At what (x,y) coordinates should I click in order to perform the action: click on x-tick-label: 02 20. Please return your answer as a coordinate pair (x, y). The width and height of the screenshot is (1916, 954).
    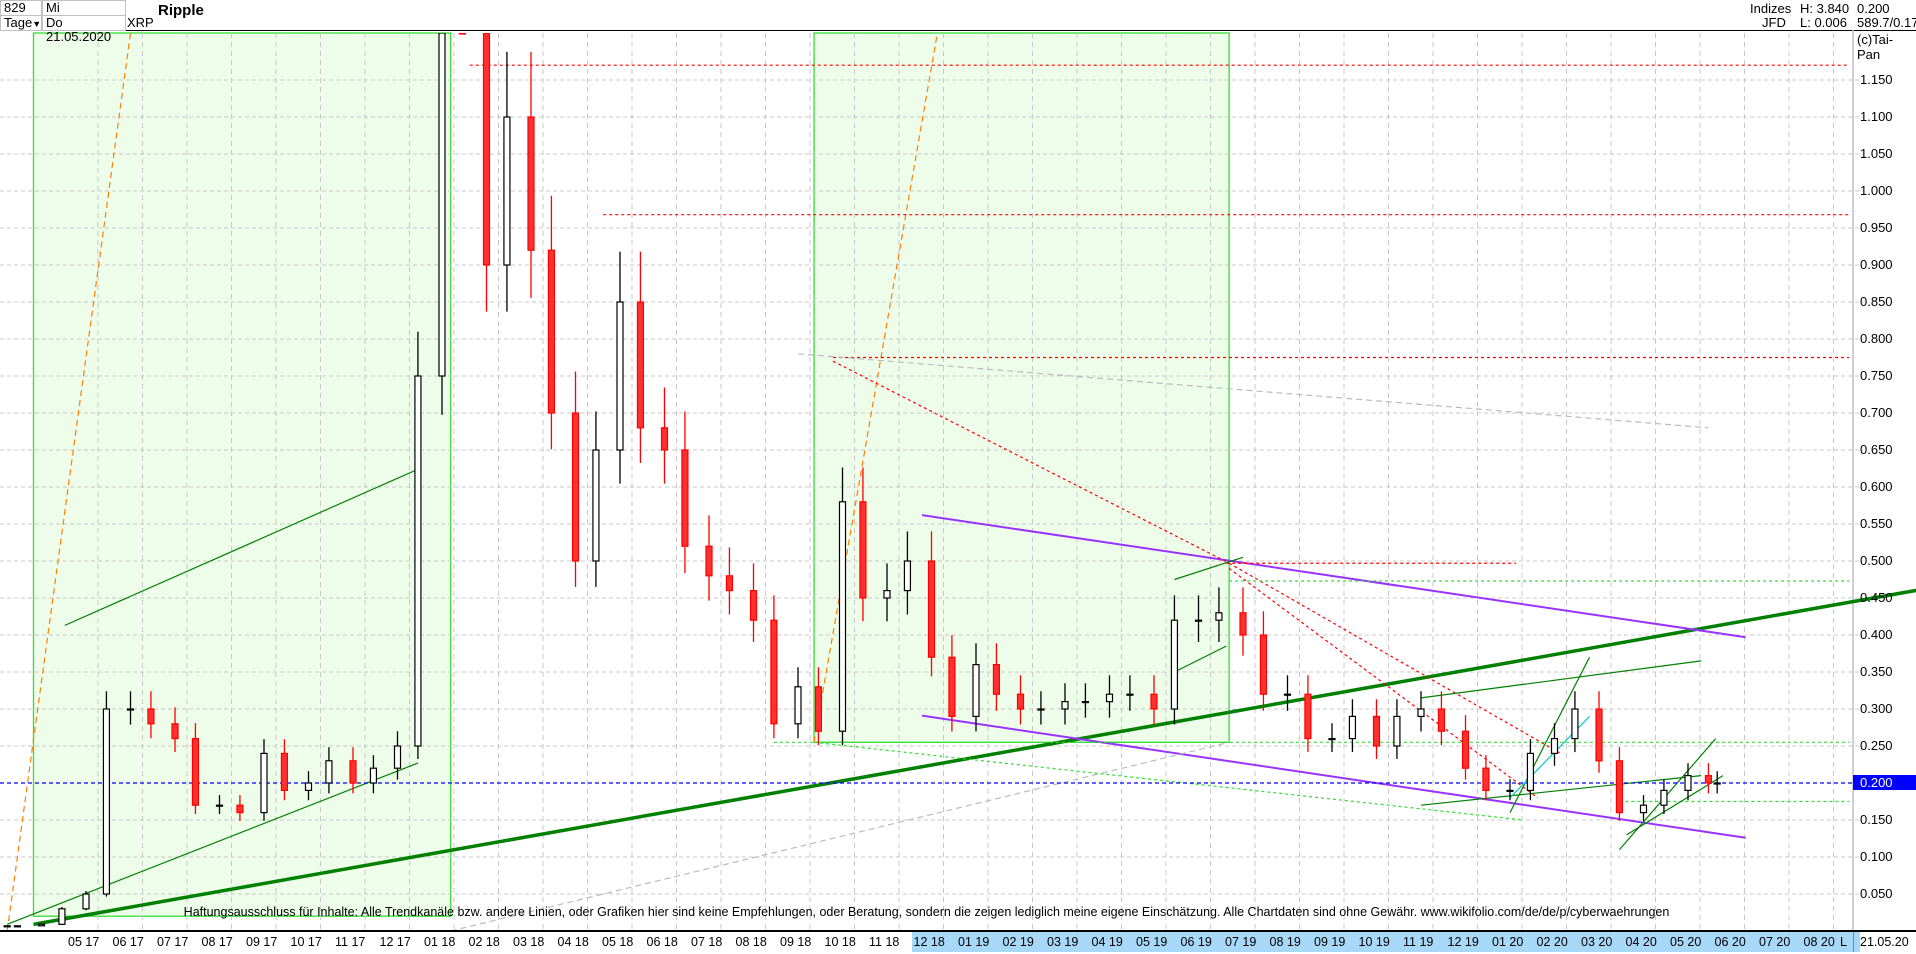
    Looking at the image, I should click on (1552, 942).